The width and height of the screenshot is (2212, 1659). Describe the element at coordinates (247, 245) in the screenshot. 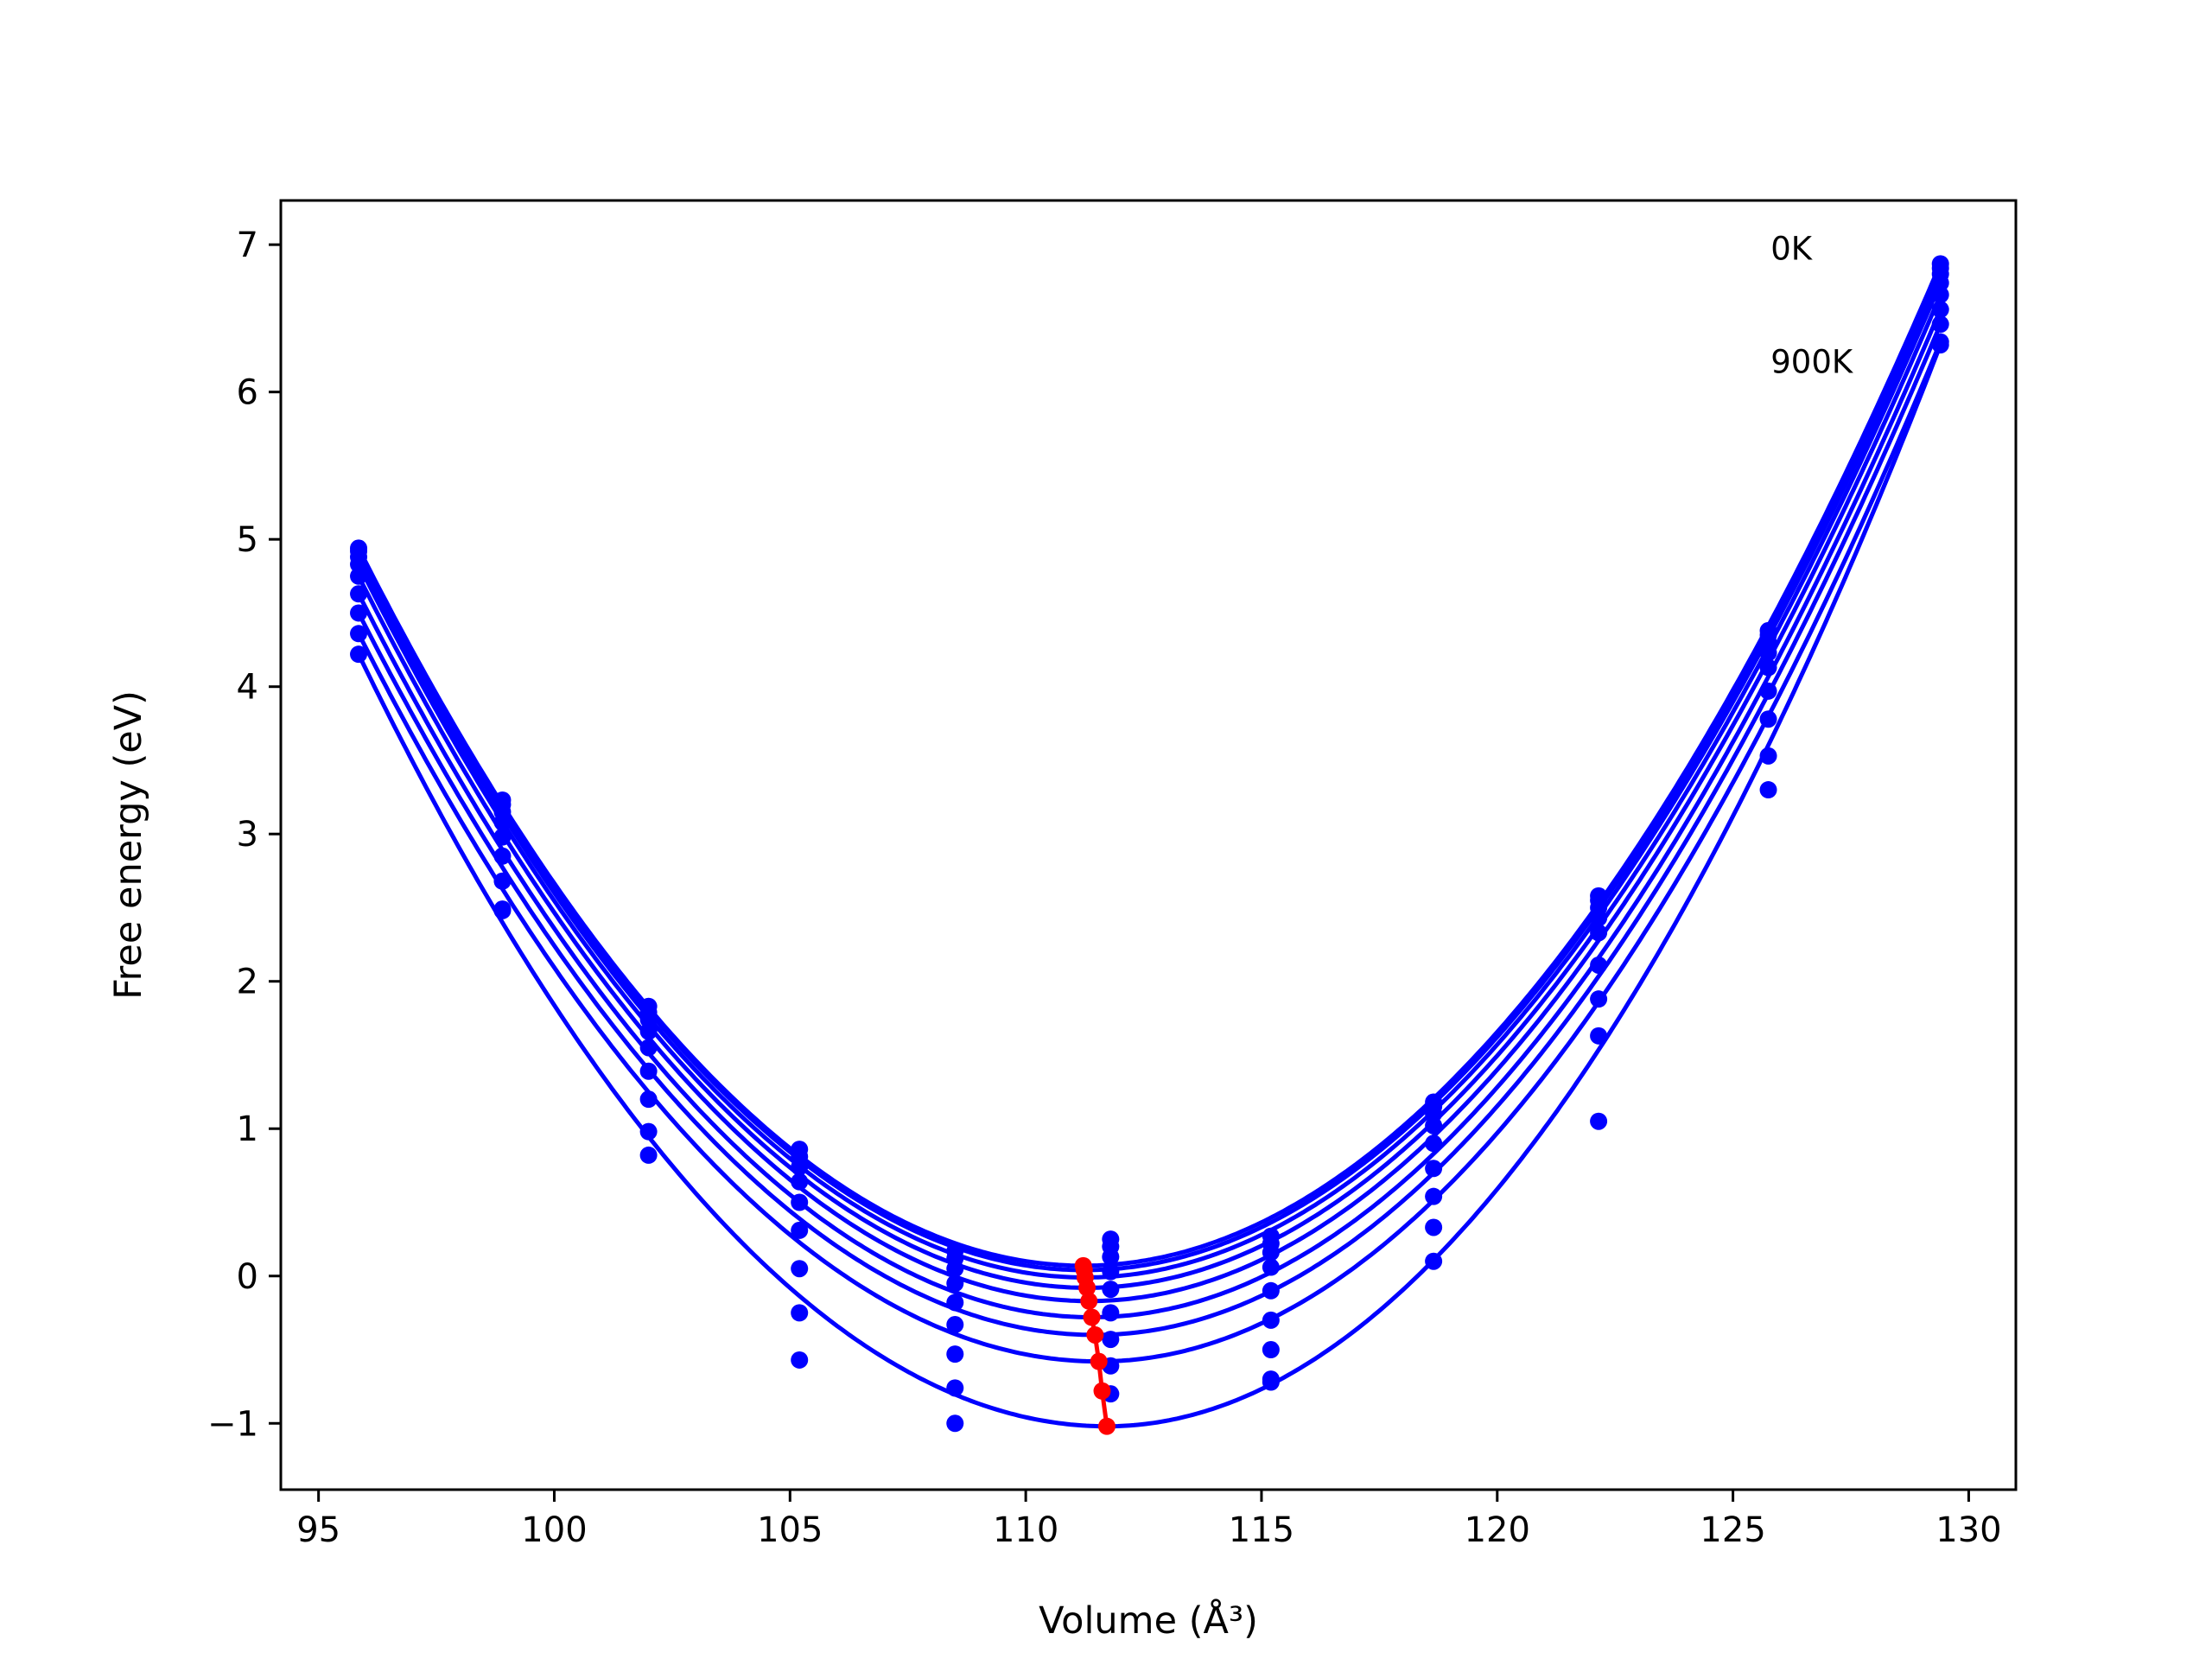

I see `y-tick-label: 7` at that location.